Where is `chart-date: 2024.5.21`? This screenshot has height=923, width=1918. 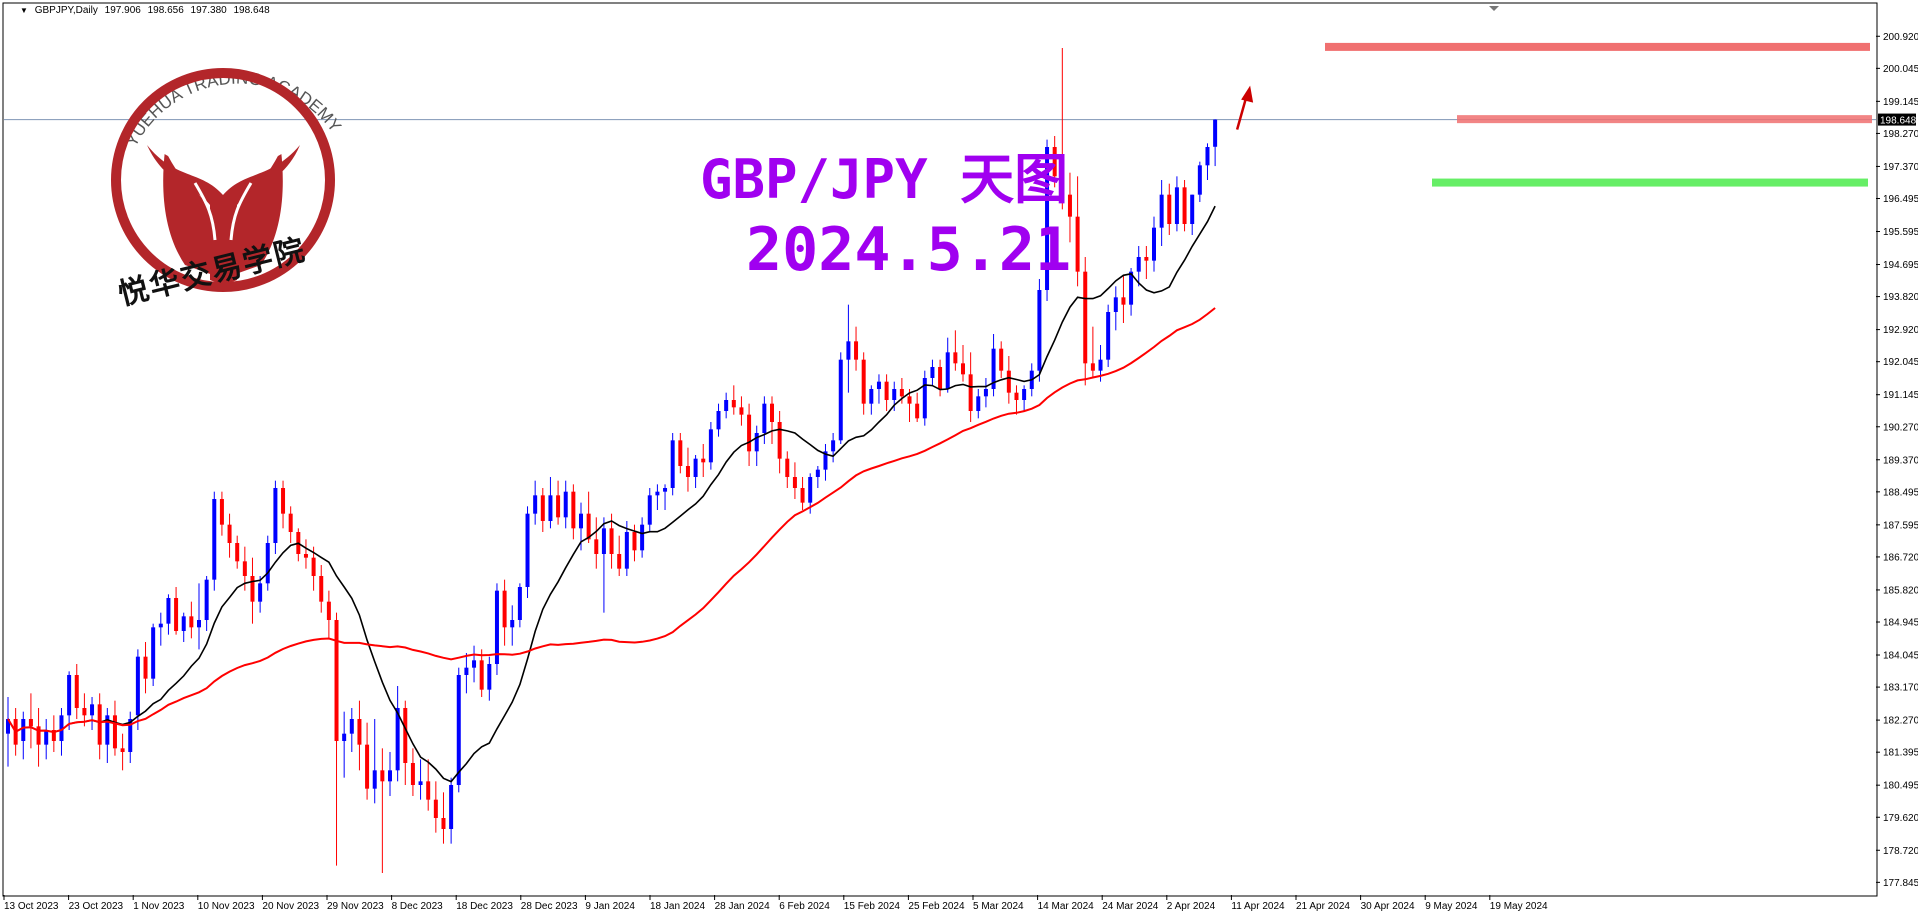 chart-date: 2024.5.21 is located at coordinates (909, 250).